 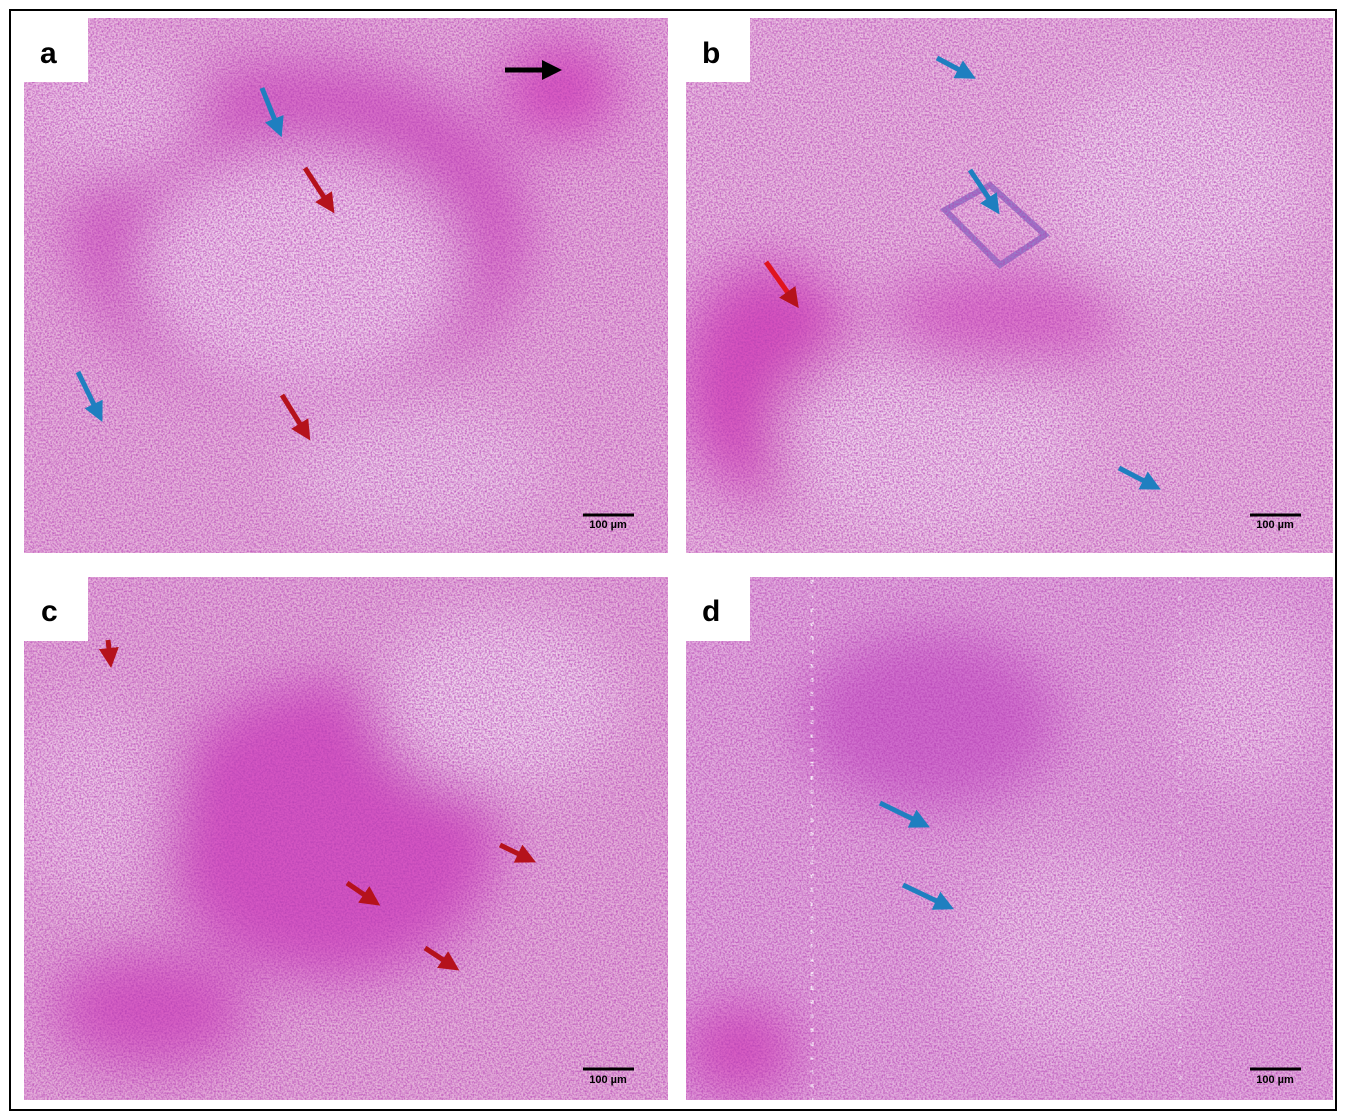 What do you see at coordinates (711, 53) in the screenshot?
I see `panel-label: b` at bounding box center [711, 53].